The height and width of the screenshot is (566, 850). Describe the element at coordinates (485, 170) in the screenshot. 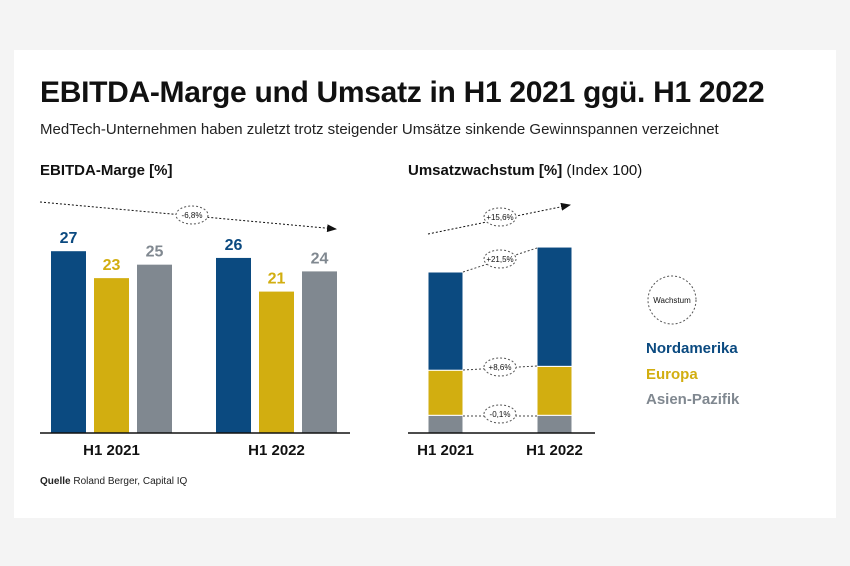

I see `revenue-panel-title-text: Umsatzwachstum [%]` at that location.